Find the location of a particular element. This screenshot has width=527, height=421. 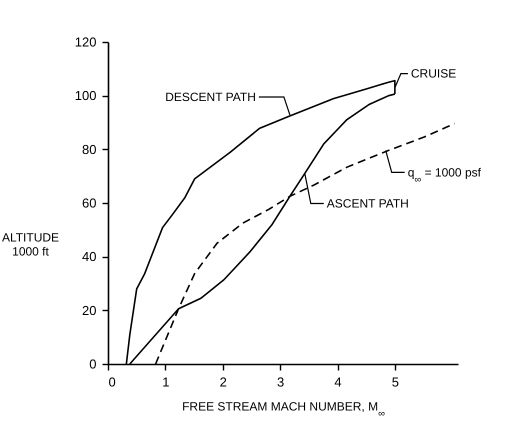

x-axis-title: FREE STREAM MACH NUMBER, M$_{∞}$ is located at coordinates (284, 409).